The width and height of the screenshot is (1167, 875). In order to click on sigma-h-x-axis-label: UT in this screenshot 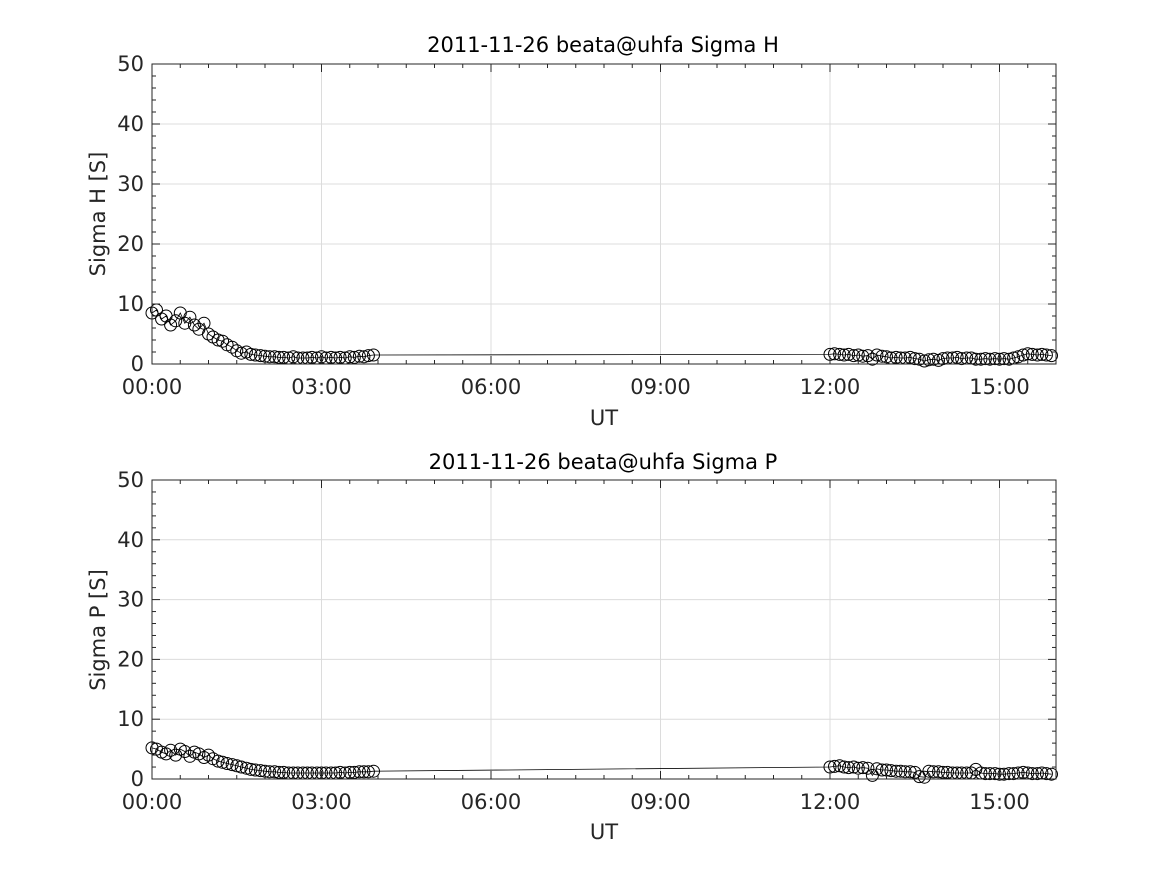, I will do `click(604, 418)`.